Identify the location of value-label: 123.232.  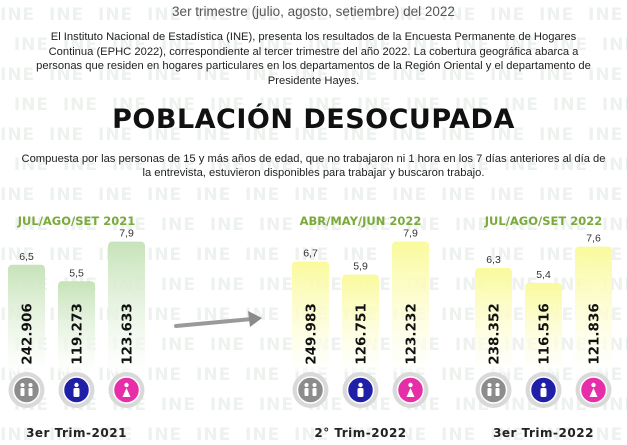
(412, 334).